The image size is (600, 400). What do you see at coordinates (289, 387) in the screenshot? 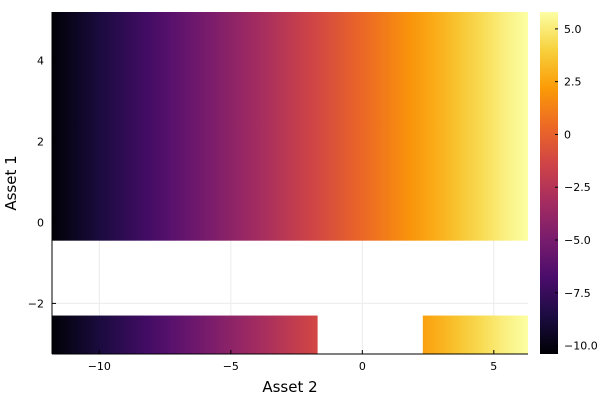
I see `x-axis-label: Asset 2` at bounding box center [289, 387].